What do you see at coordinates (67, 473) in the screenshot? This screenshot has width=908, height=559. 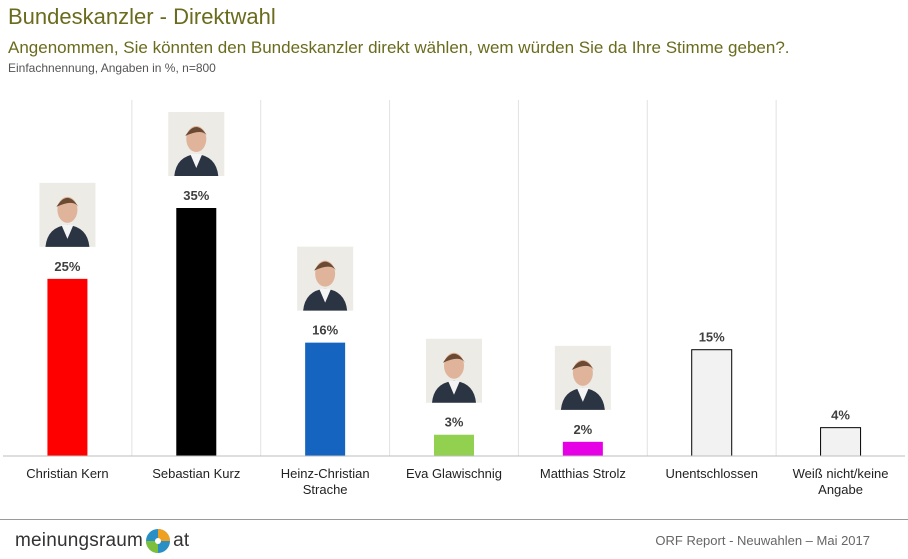 I see `category-label: Christian Kern` at bounding box center [67, 473].